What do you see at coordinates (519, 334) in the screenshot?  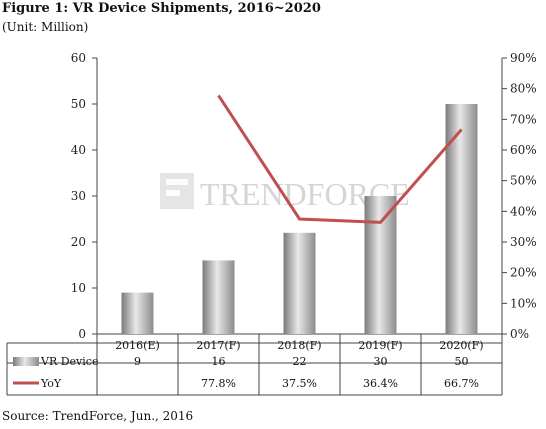 I see `y-right-tick-label: 0%` at bounding box center [519, 334].